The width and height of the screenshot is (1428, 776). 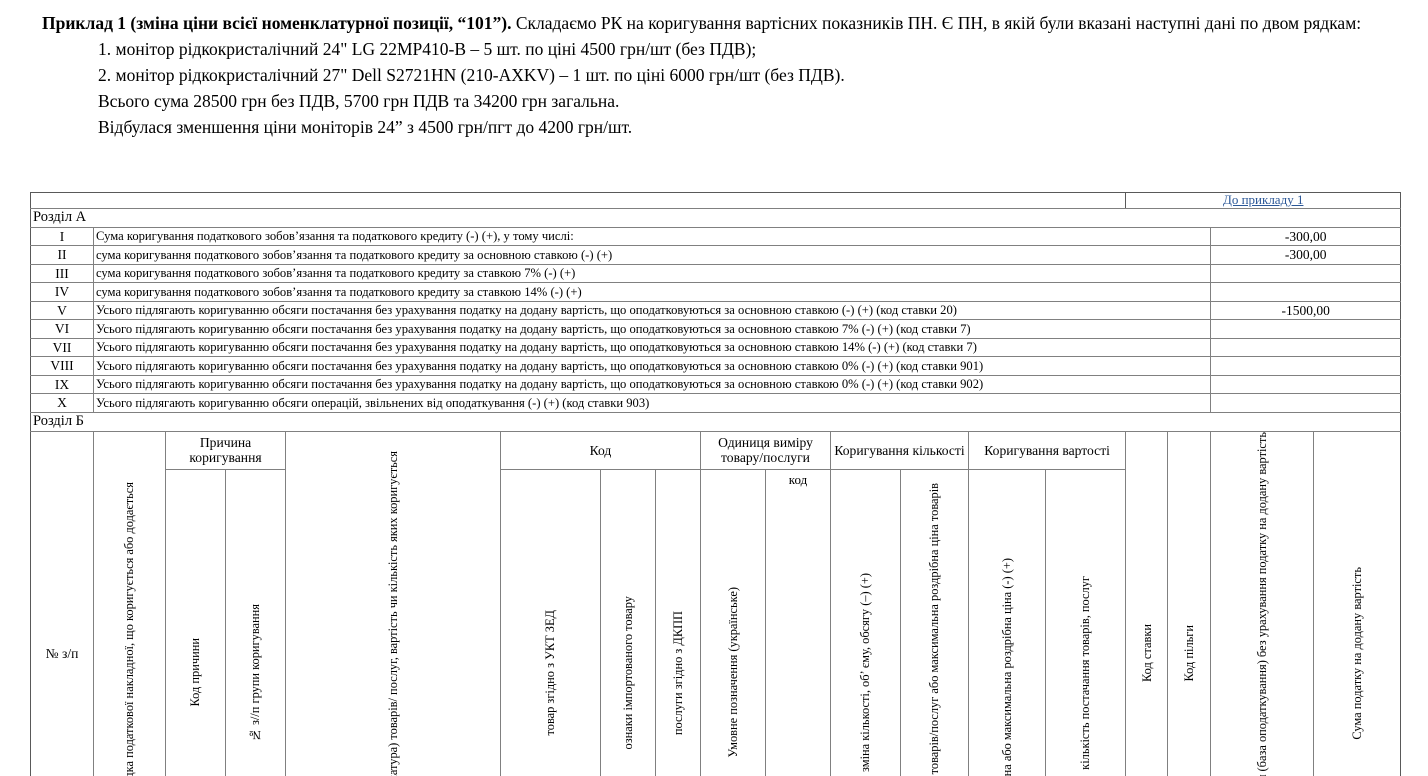 I want to click on header-col-14: Сума податку на додану вартість, so click(x=1357, y=603).